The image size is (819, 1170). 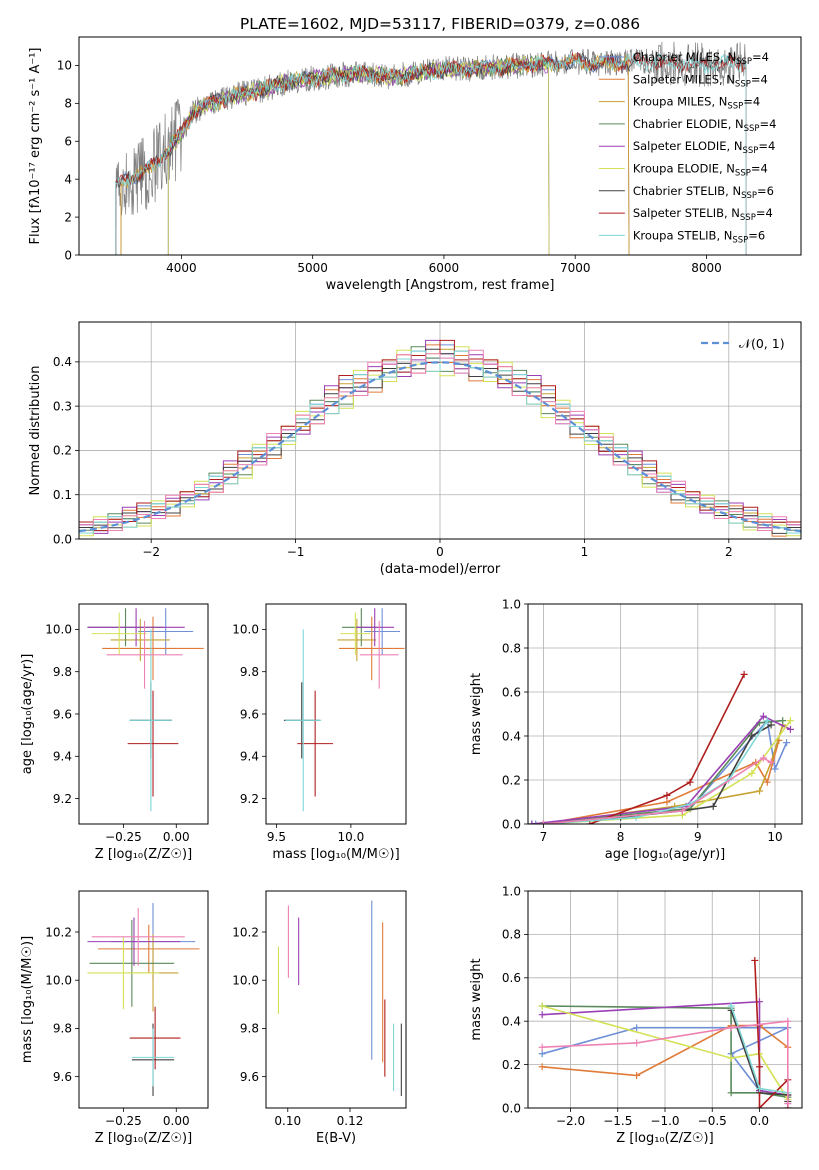 What do you see at coordinates (287, 1121) in the screenshot?
I see `x-tick-label: 0.10` at bounding box center [287, 1121].